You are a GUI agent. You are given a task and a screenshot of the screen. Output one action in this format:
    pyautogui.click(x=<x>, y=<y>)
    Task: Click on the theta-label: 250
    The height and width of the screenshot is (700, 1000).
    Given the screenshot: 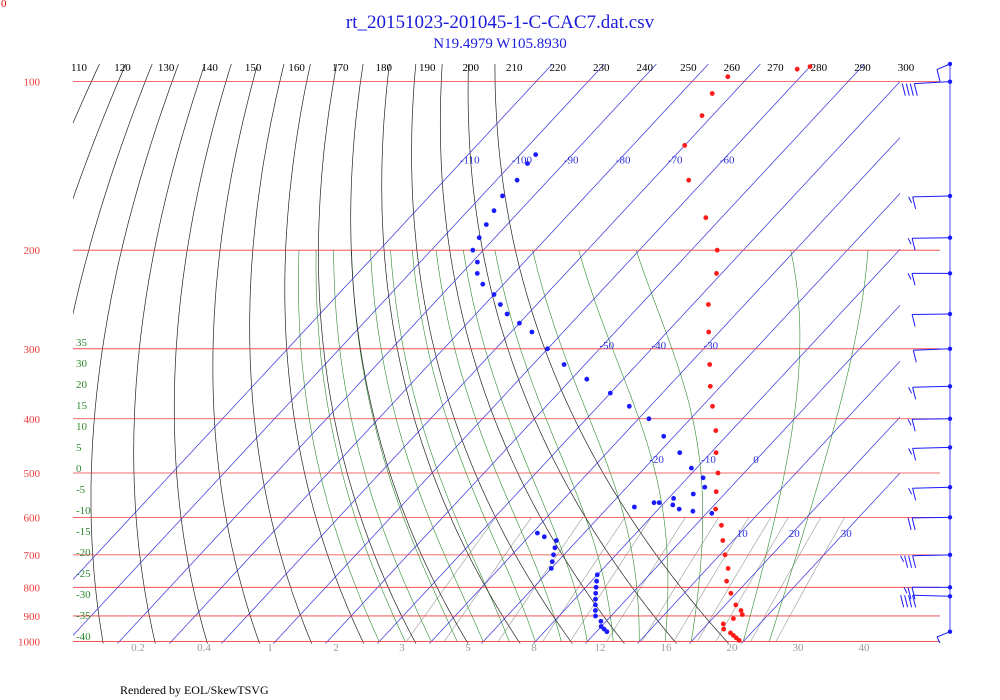 What is the action you would take?
    pyautogui.click(x=688, y=68)
    